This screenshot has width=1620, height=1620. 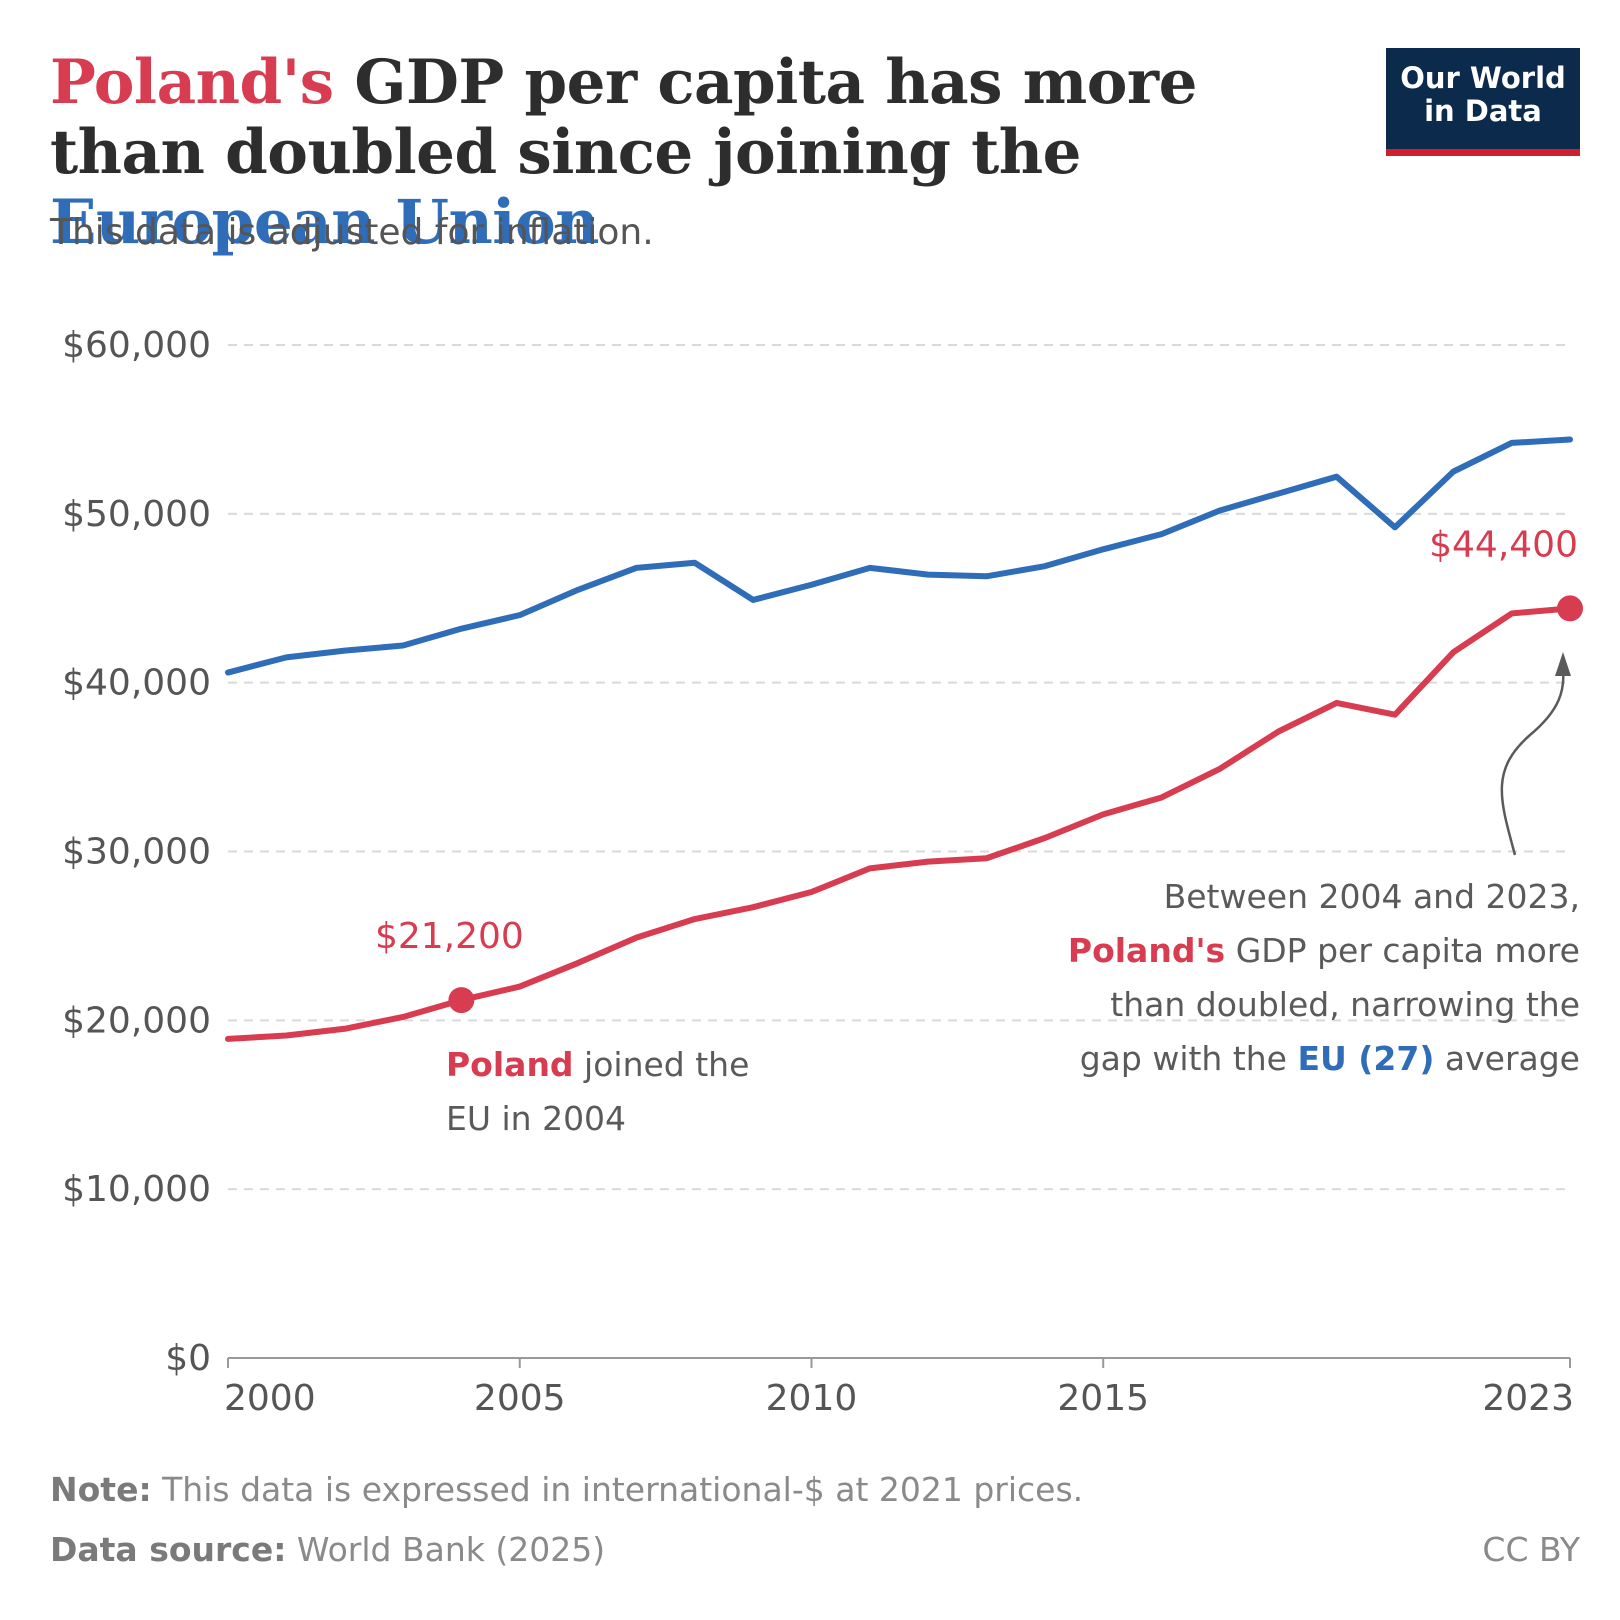 What do you see at coordinates (101, 1489) in the screenshot?
I see `footer-note-label: Note:` at bounding box center [101, 1489].